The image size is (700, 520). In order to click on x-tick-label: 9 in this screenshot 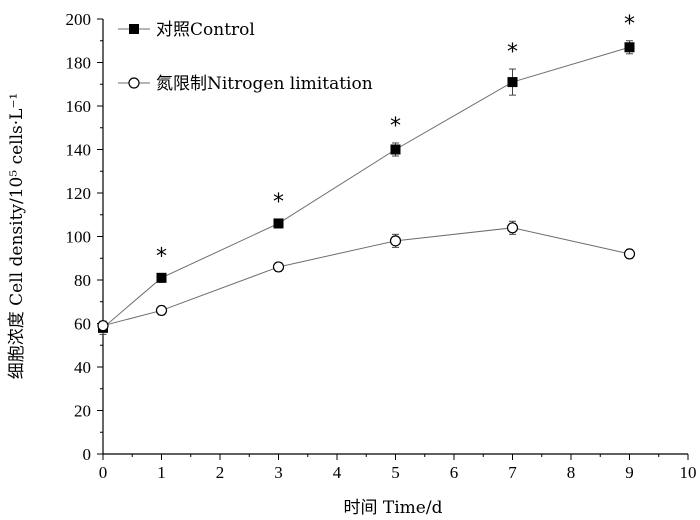, I will do `click(629, 472)`.